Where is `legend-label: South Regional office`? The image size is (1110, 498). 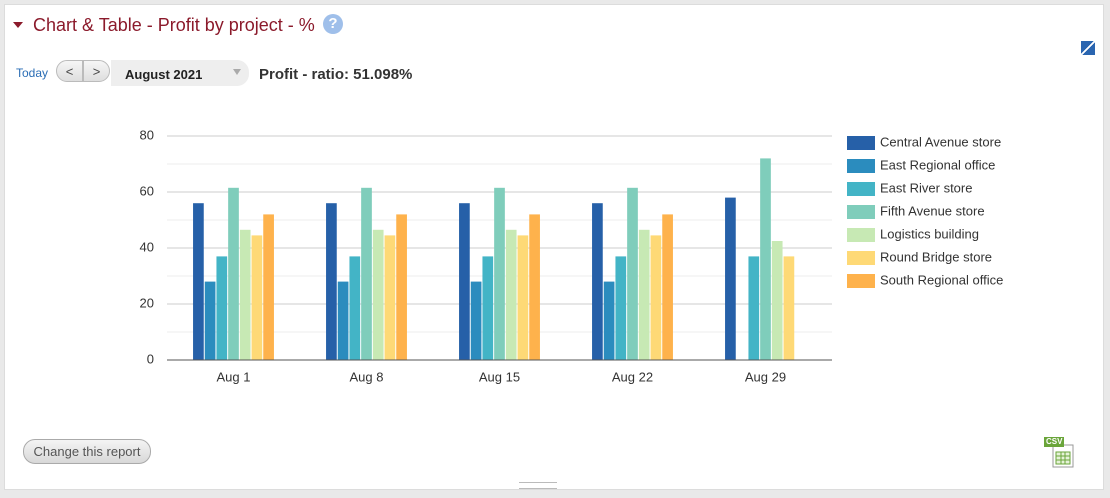 legend-label: South Regional office is located at coordinates (941, 279).